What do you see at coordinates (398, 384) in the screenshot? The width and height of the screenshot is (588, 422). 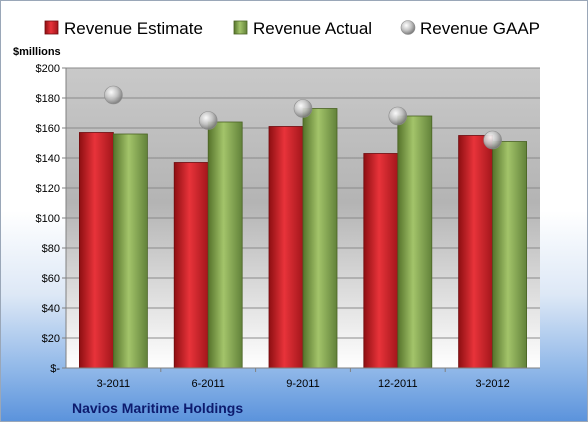 I see `x-tick-label: 12-2011` at bounding box center [398, 384].